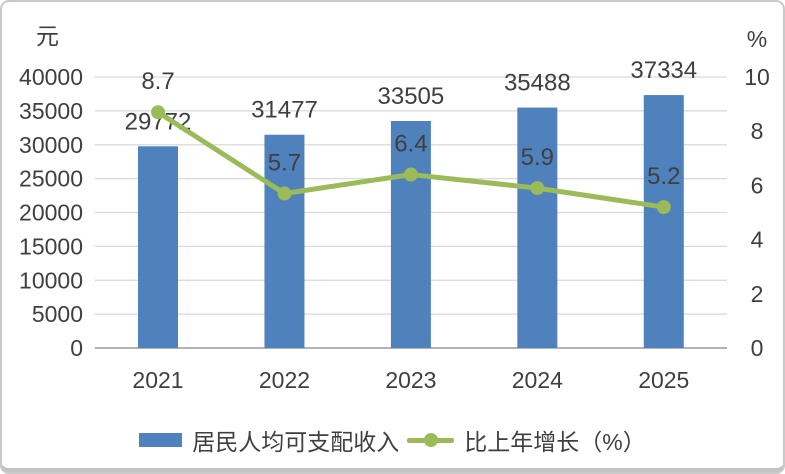  I want to click on bar-2022, so click(284, 241).